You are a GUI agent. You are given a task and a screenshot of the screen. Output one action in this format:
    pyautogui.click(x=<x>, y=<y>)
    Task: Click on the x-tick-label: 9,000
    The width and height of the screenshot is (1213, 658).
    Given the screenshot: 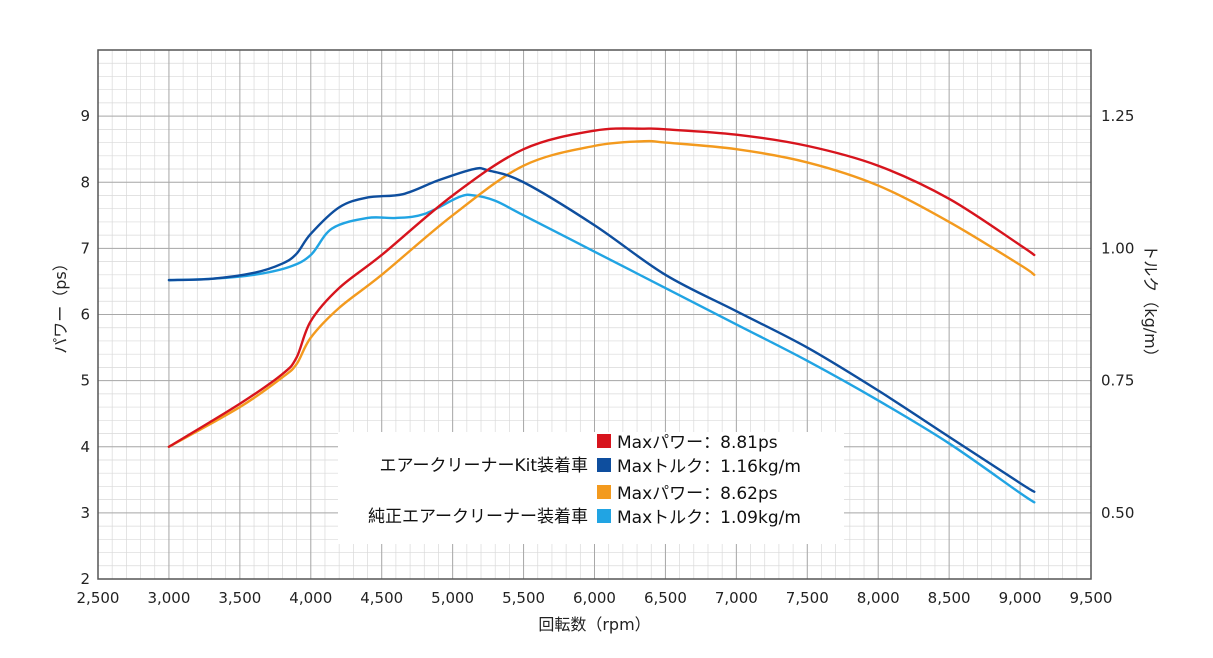 What is the action you would take?
    pyautogui.click(x=1020, y=598)
    